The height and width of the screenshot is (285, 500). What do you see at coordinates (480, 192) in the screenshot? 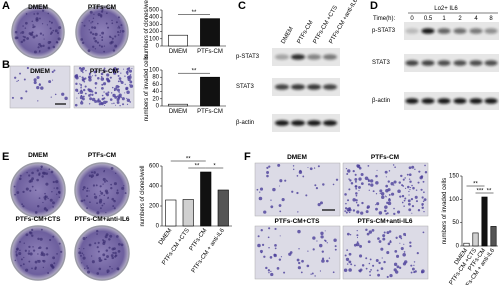
I see `significance-label: ***` at bounding box center [480, 192].